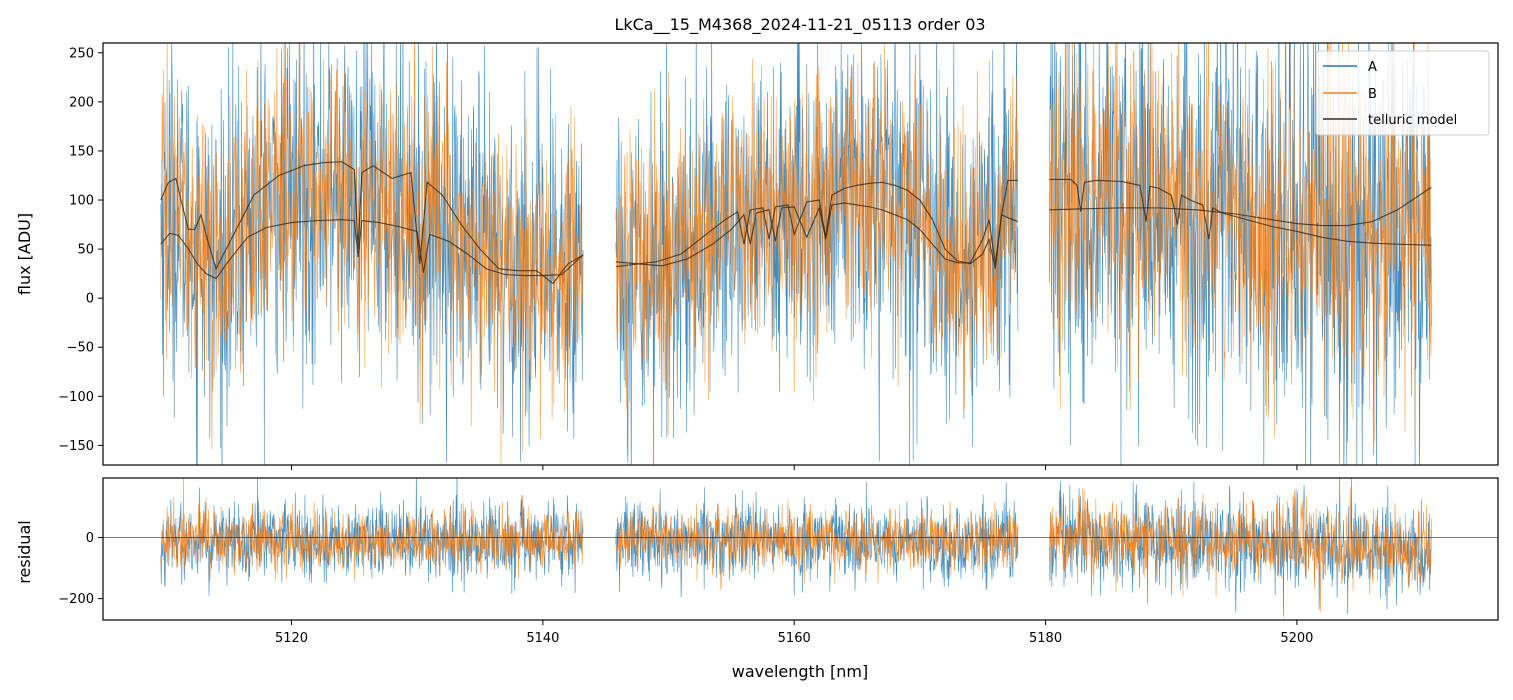 The image size is (1513, 700). Describe the element at coordinates (1045, 638) in the screenshot. I see `x-tick-label: 5180` at that location.